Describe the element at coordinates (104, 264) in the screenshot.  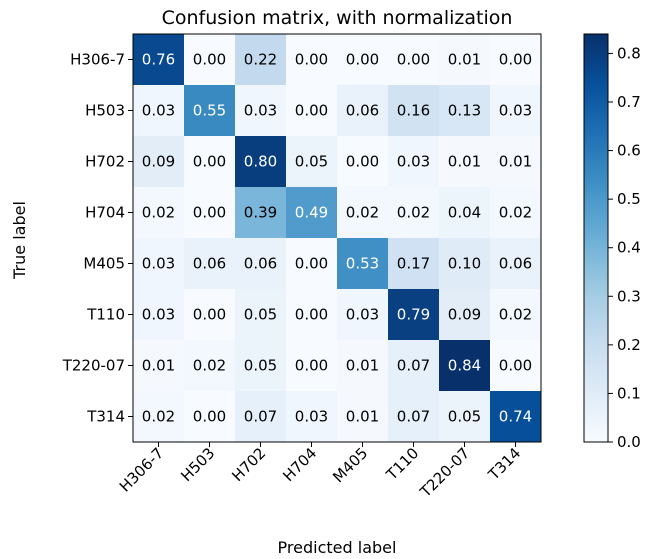
I see `y-tick-label: M405` at that location.